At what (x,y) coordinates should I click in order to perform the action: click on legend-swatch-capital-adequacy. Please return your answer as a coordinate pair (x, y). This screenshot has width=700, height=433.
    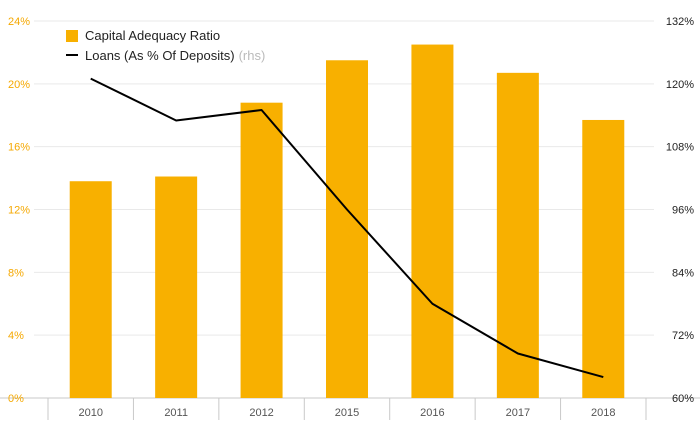
    Looking at the image, I should click on (72, 36).